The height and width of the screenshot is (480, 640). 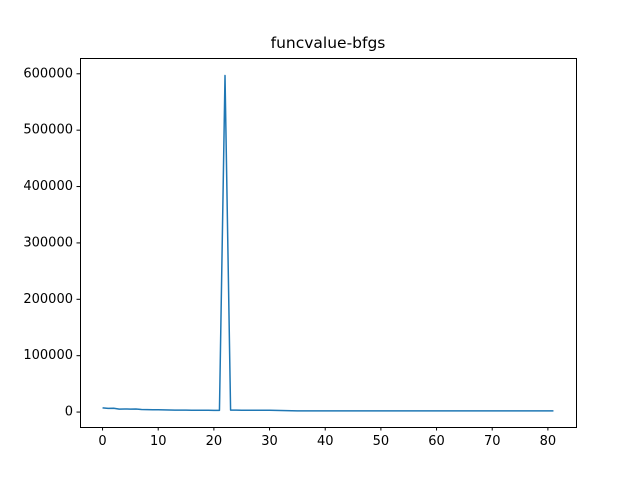 I want to click on x-axis-ticks: 0 10 20 30 40 50 60 70 80, so click(x=327, y=438).